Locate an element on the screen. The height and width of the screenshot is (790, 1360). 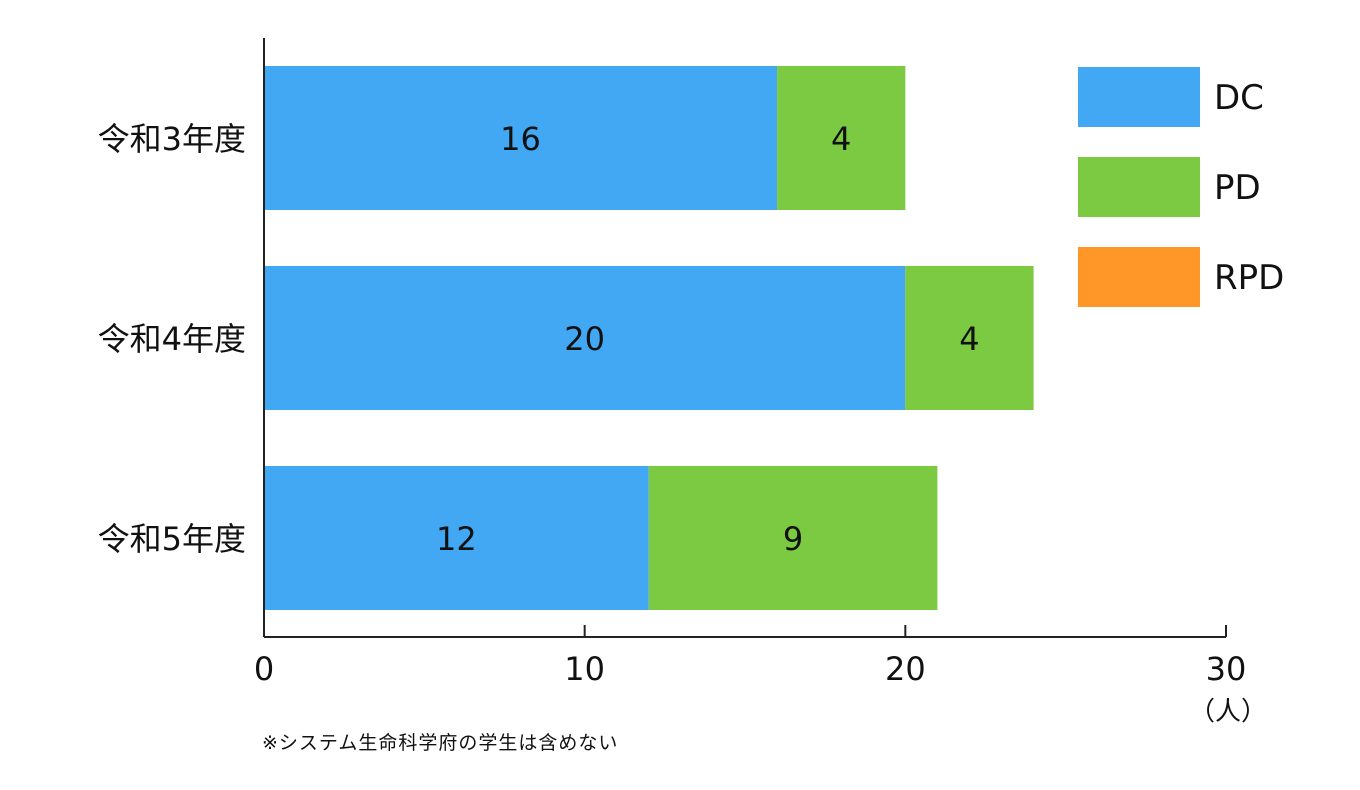
data-label-pd-2: 4 is located at coordinates (969, 339).